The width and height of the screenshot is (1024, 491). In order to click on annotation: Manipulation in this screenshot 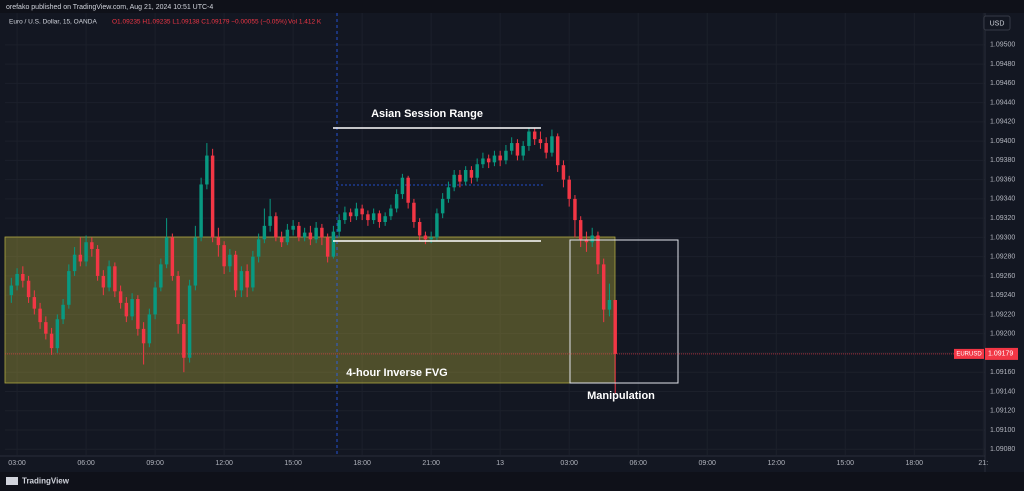, I will do `click(621, 396)`.